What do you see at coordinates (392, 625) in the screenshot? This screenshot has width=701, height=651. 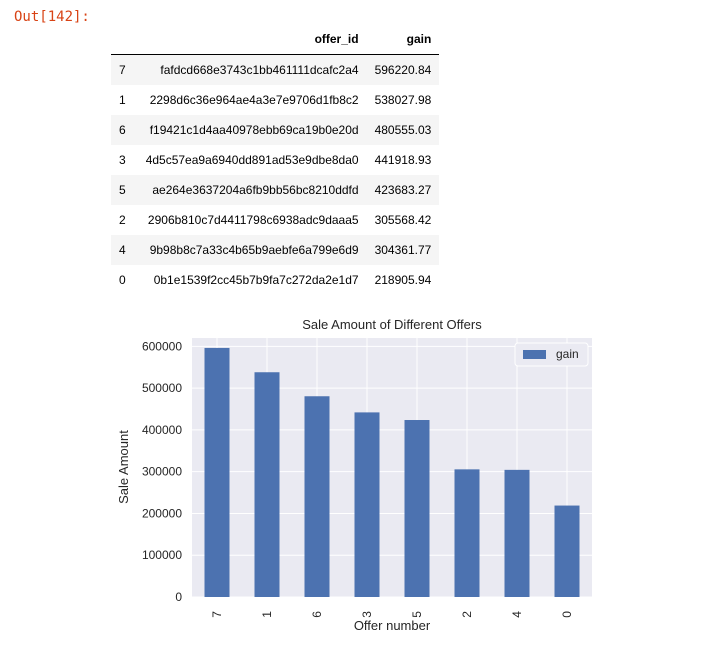 I see `x-axis-label: Offer number` at bounding box center [392, 625].